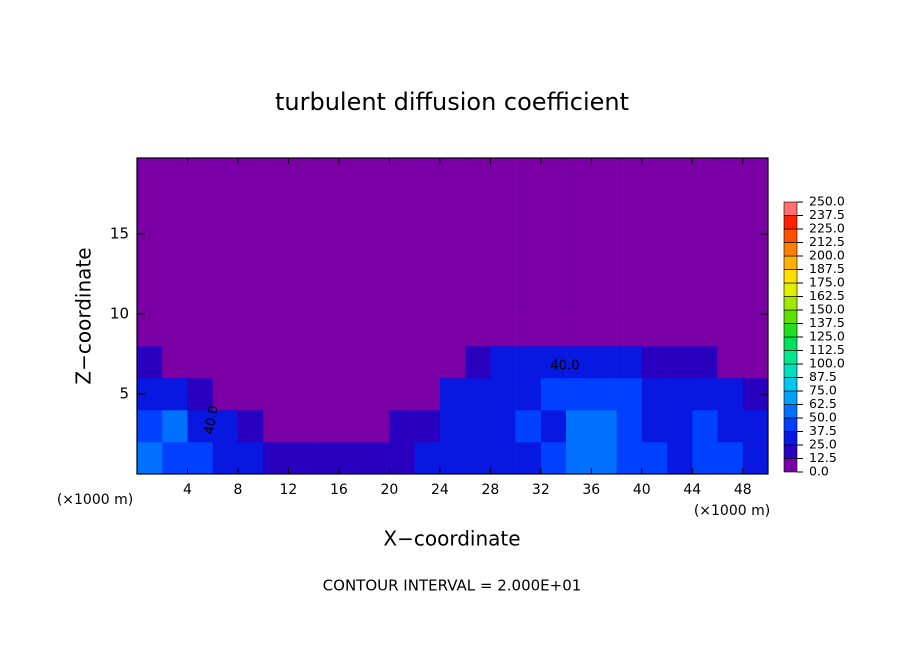 Image resolution: width=904 pixels, height=654 pixels. Describe the element at coordinates (642, 490) in the screenshot. I see `x-tick-label: 40` at that location.